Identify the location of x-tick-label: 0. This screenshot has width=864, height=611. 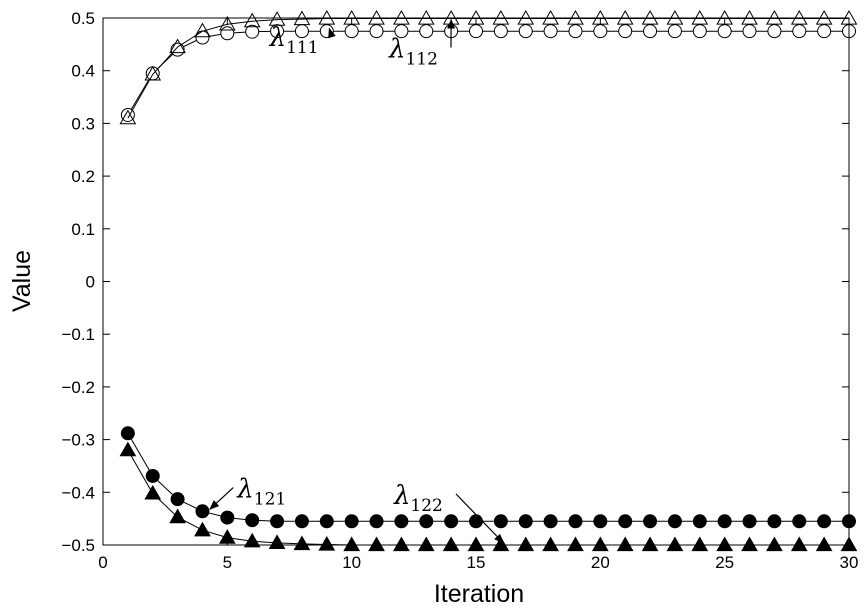
(102, 562).